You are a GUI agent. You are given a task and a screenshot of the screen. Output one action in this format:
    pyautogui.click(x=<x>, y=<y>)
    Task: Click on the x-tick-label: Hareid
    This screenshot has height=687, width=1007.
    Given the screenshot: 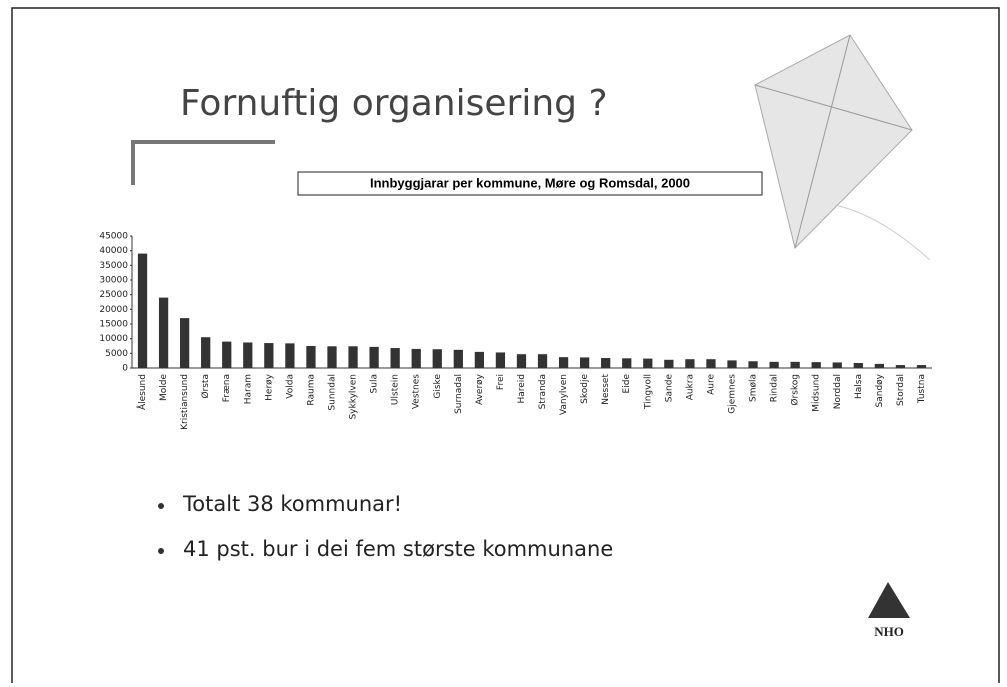 What is the action you would take?
    pyautogui.click(x=522, y=389)
    